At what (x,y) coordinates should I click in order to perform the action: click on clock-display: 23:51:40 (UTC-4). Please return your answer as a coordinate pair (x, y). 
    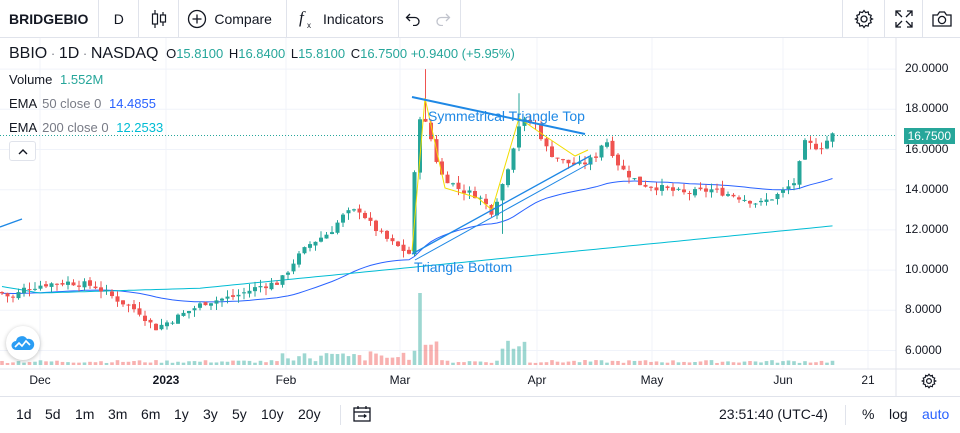
    Looking at the image, I should click on (773, 414).